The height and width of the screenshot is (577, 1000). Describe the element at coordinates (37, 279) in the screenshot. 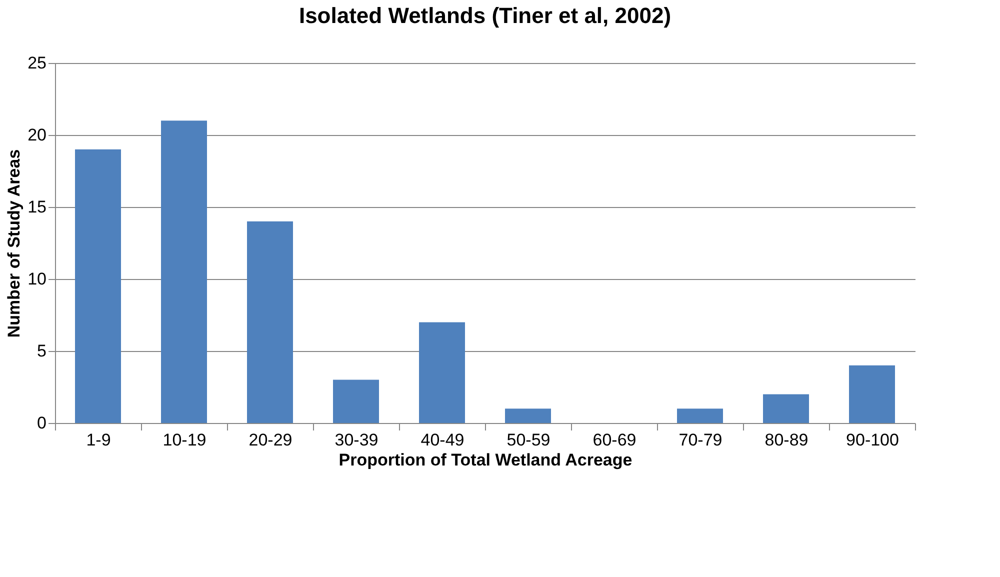

I see `y-tick-label: 10` at that location.